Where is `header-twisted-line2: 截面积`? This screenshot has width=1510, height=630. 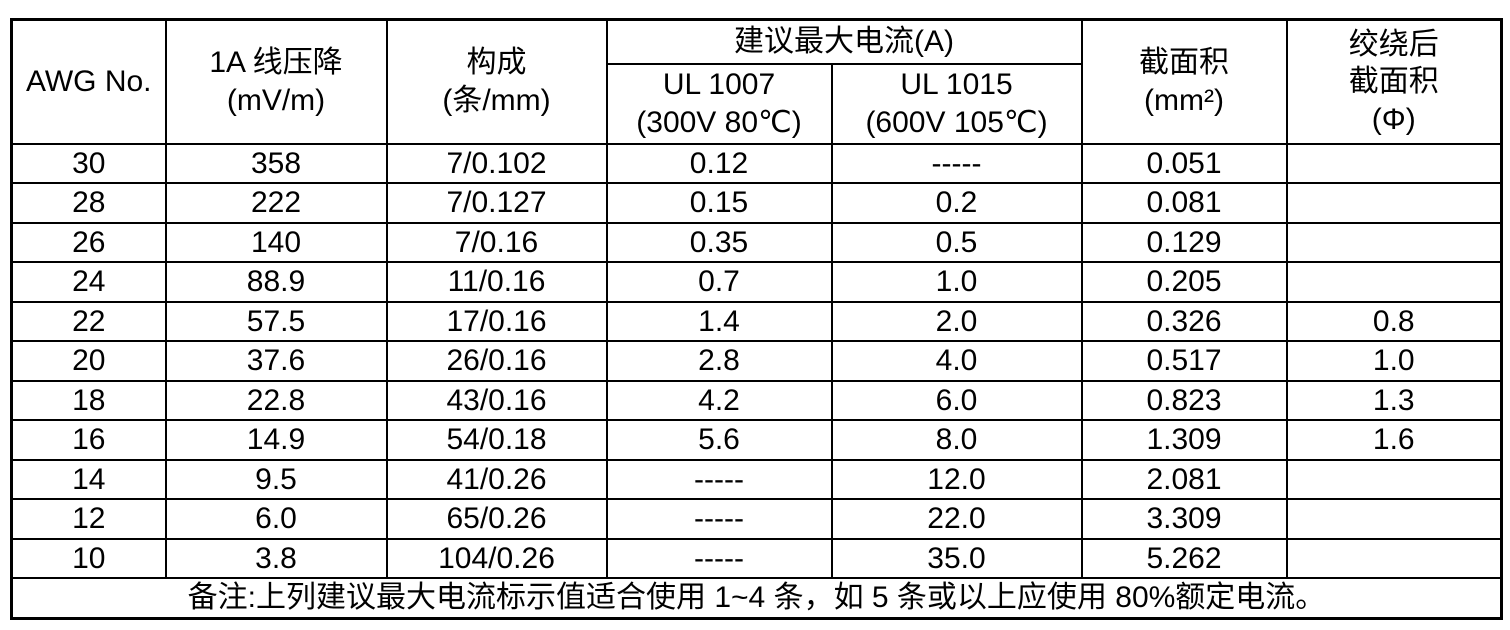
header-twisted-line2: 截面积 is located at coordinates (1393, 81).